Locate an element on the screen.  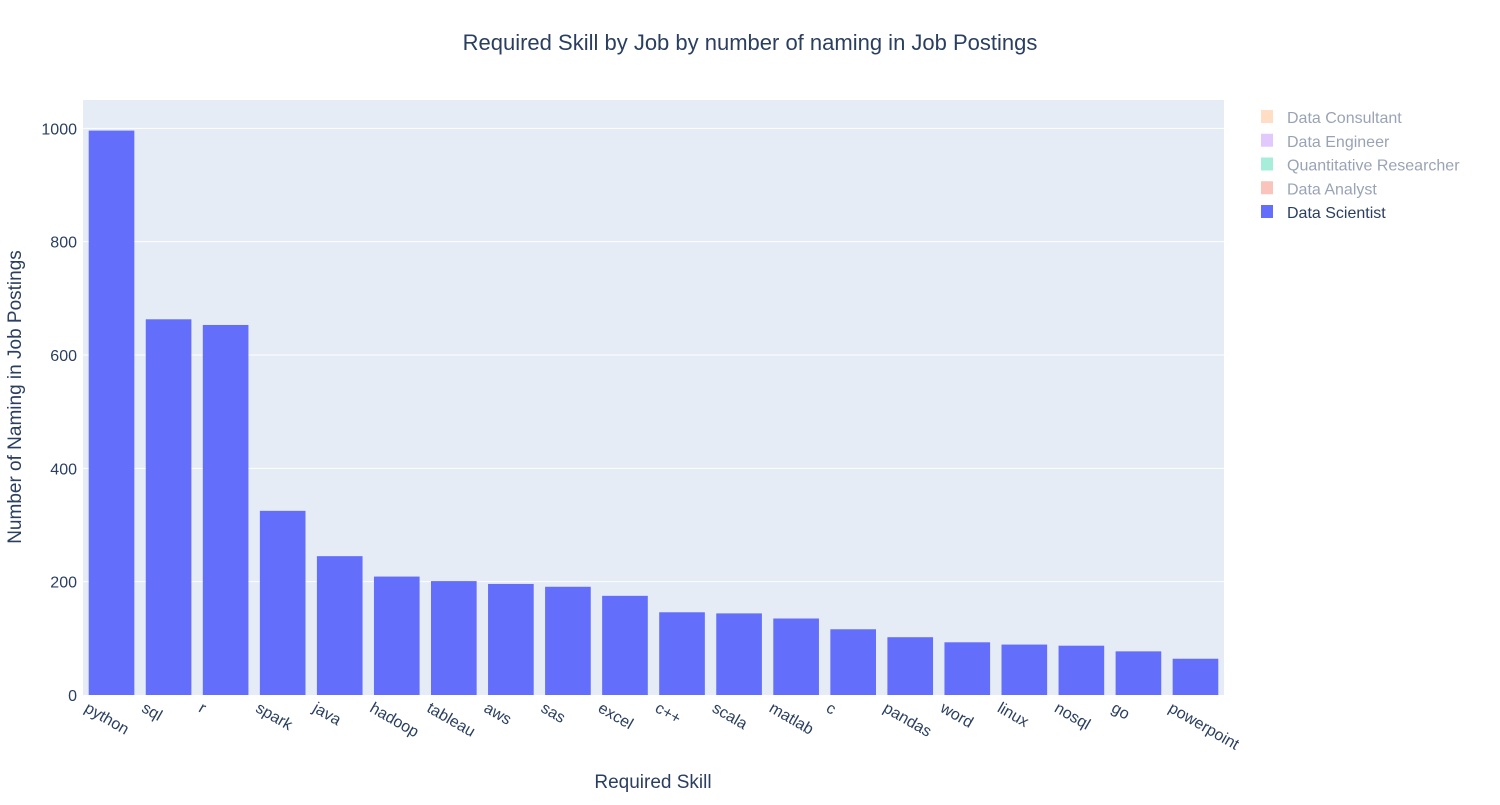
bar-tableau is located at coordinates (454, 638).